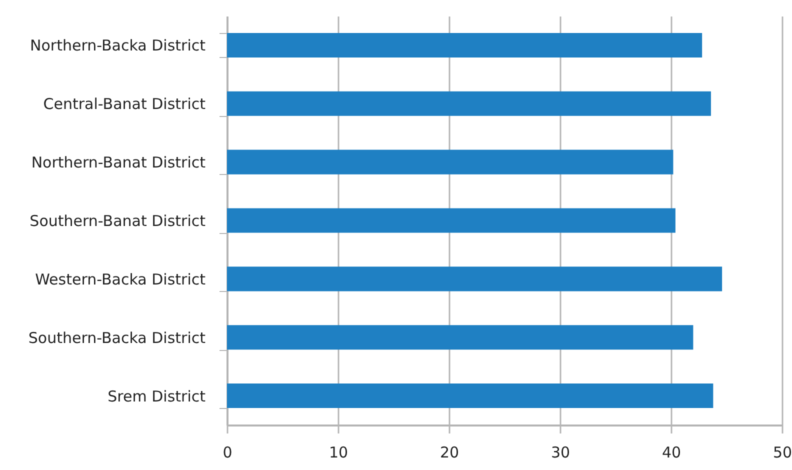  I want to click on x-tick-label: 10, so click(338, 453).